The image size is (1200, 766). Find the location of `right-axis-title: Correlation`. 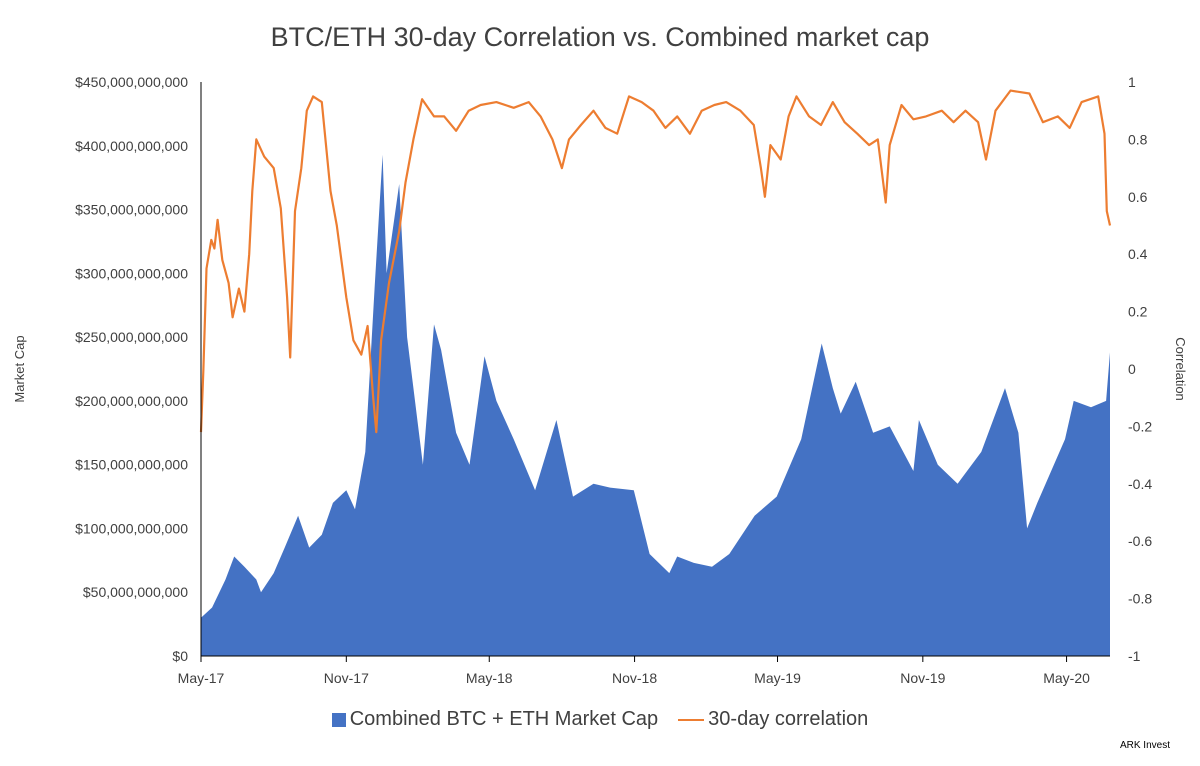

right-axis-title: Correlation is located at coordinates (1180, 369).